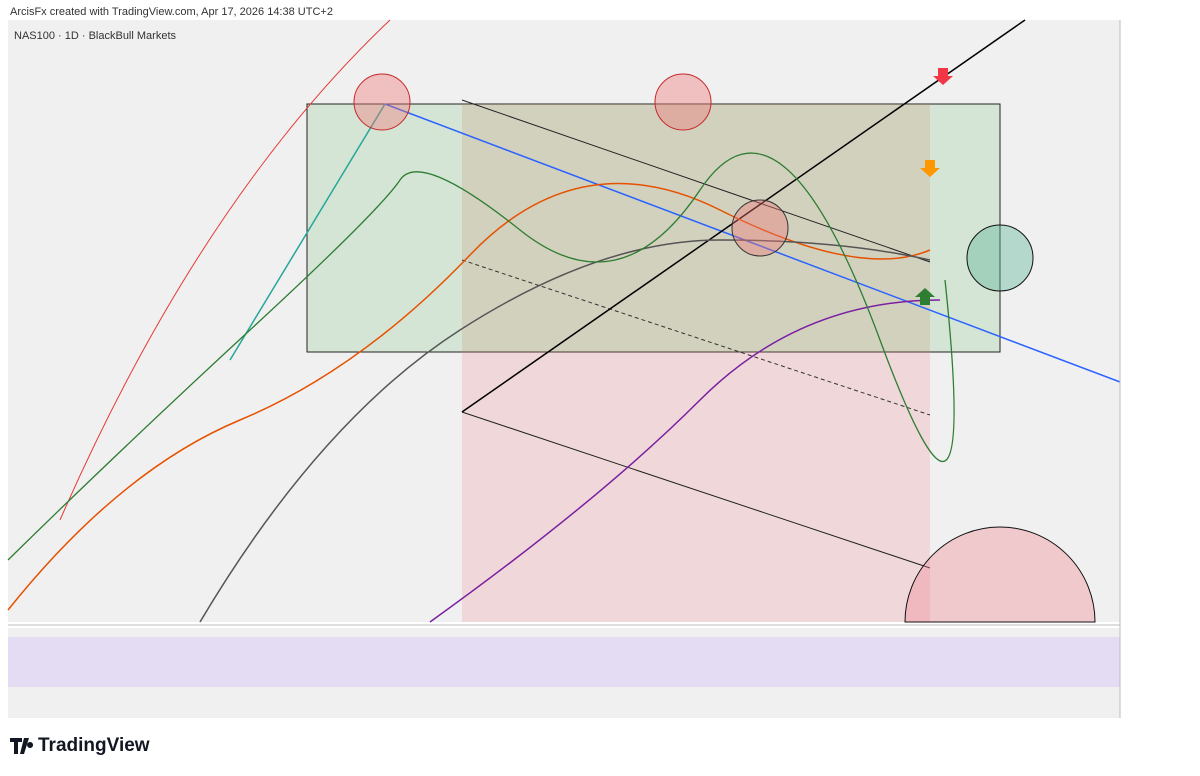  Describe the element at coordinates (22, 746) in the screenshot. I see `logo` at that location.